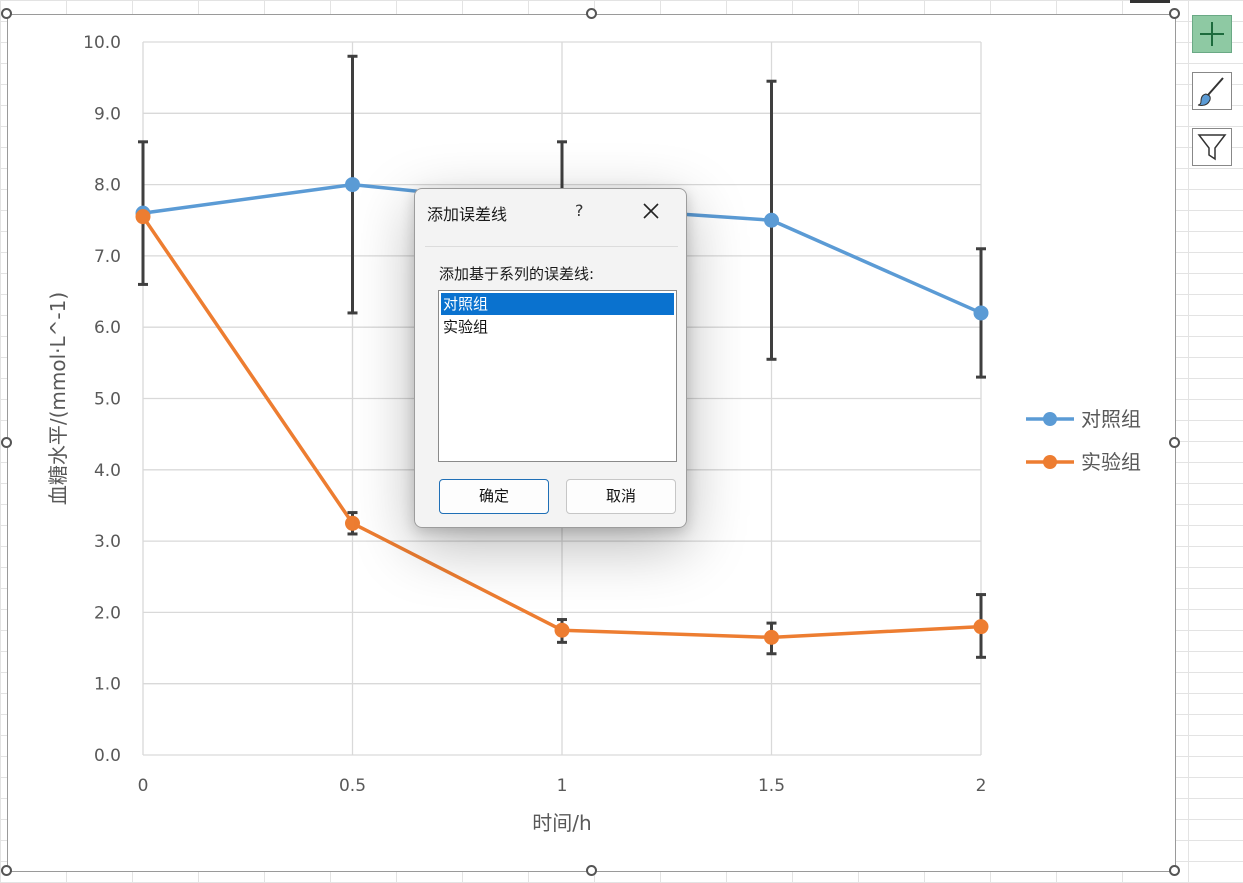 The height and width of the screenshot is (883, 1243). Describe the element at coordinates (107, 328) in the screenshot. I see `y-tick-label: 6.0` at that location.